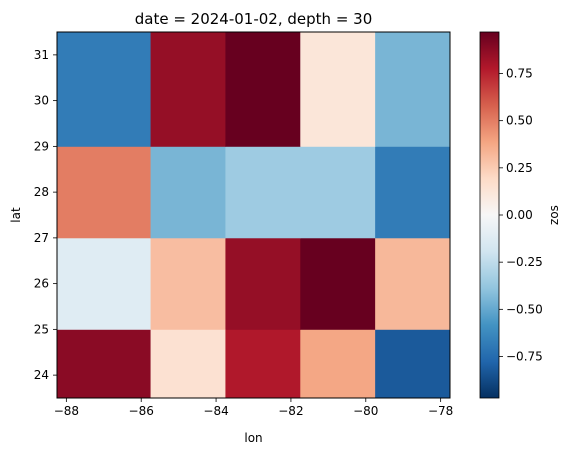 This screenshot has width=578, height=455. I want to click on x-tick-label: −84, so click(215, 411).